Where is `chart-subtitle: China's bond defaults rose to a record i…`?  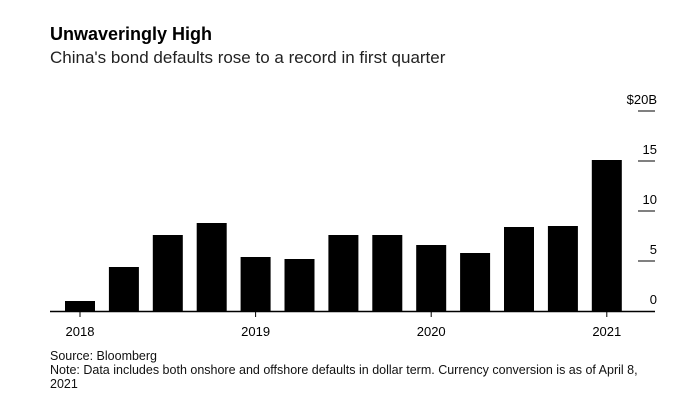 chart-subtitle: China's bond defaults rose to a record i… is located at coordinates (248, 57).